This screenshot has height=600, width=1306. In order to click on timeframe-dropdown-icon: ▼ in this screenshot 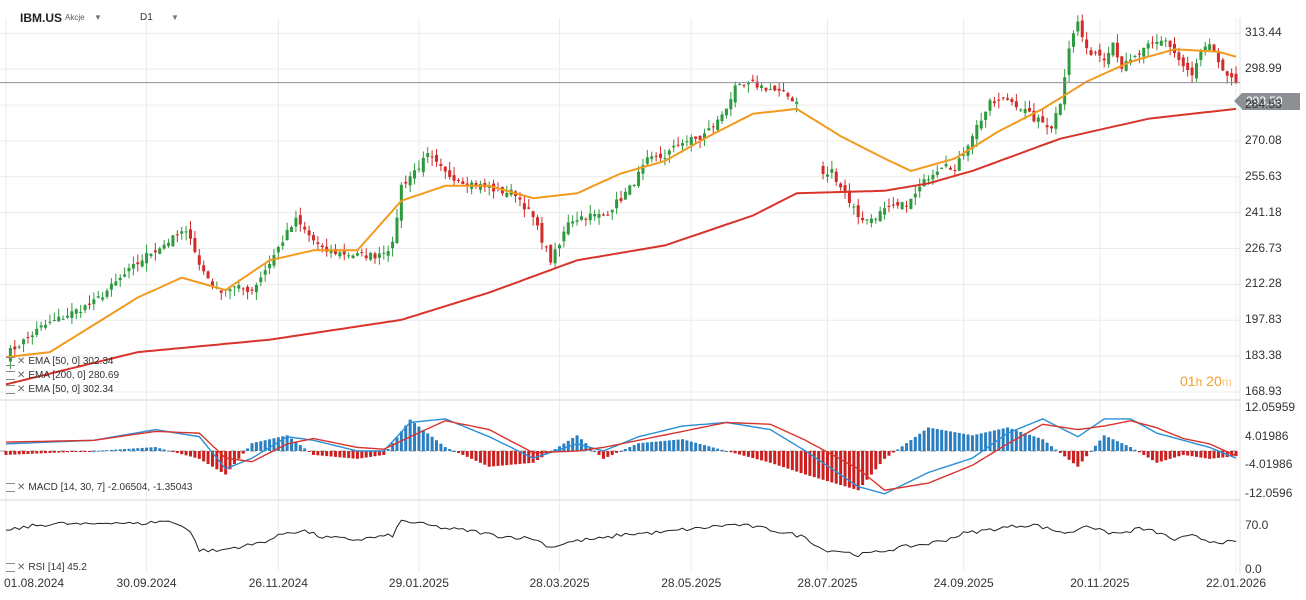, I will do `click(175, 17)`.